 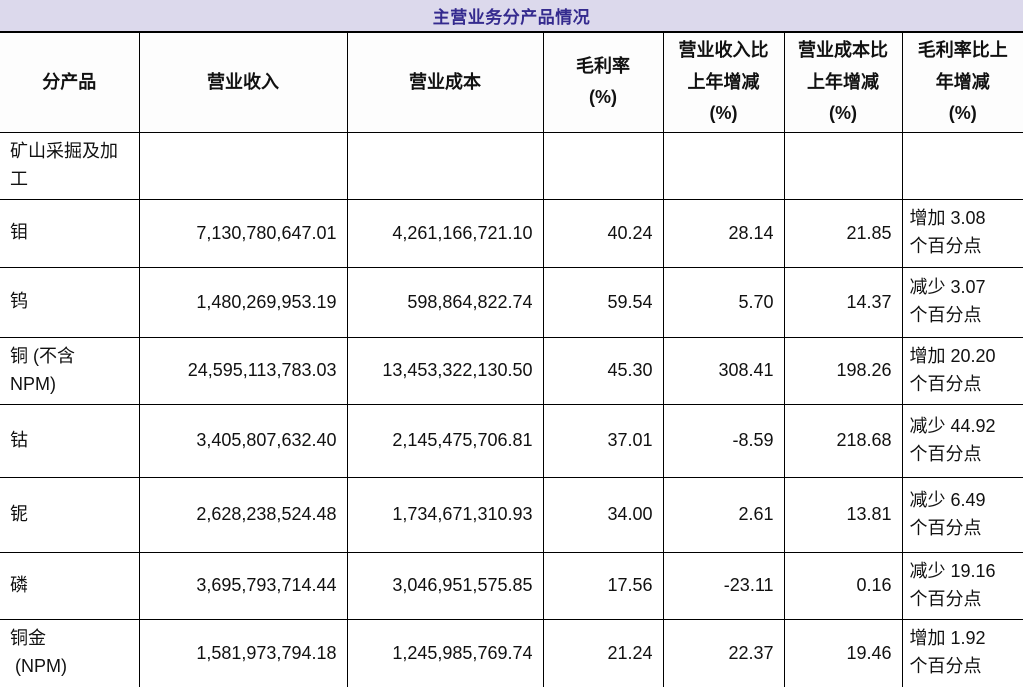 I want to click on header-cost-yoy: 营业成本比 上年增减 (%), so click(x=843, y=82).